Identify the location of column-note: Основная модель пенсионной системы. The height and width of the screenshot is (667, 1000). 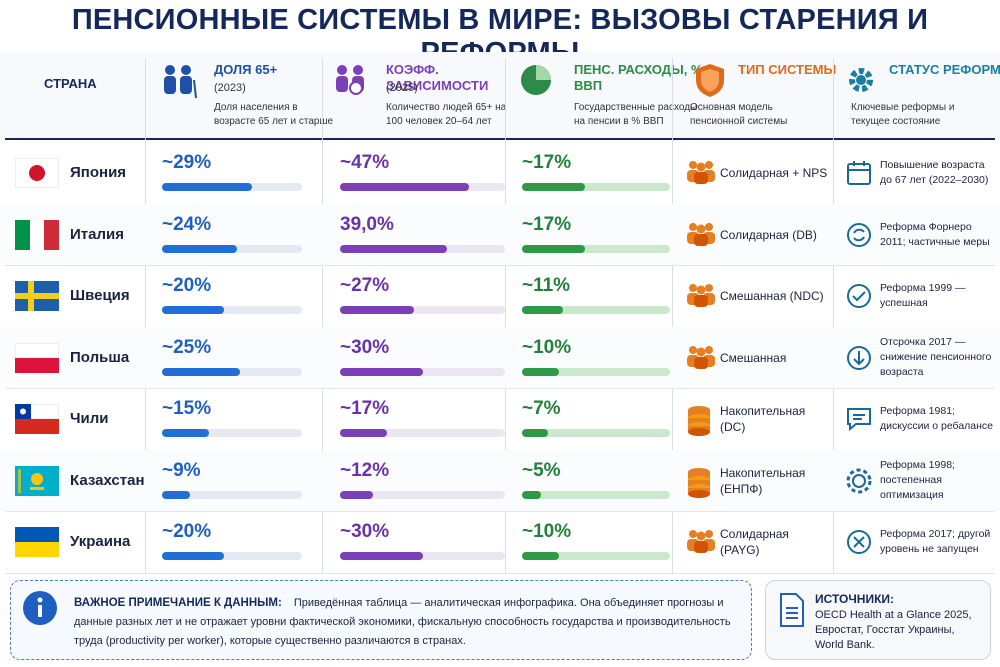
(739, 114).